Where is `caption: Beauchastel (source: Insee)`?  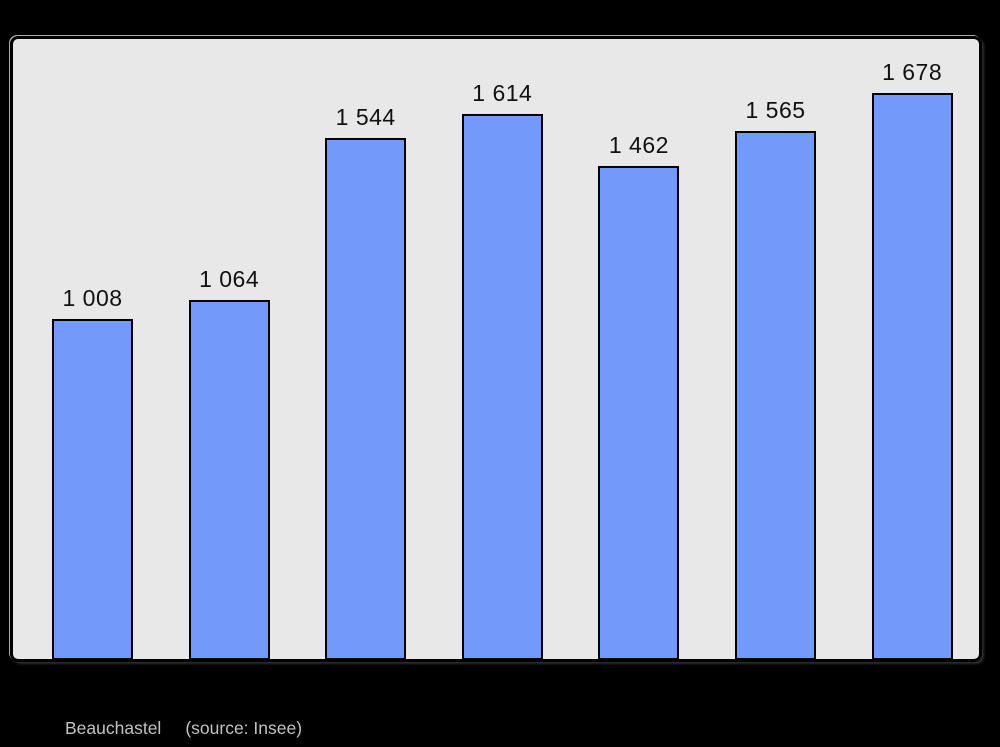 caption: Beauchastel (source: Insee) is located at coordinates (183, 728).